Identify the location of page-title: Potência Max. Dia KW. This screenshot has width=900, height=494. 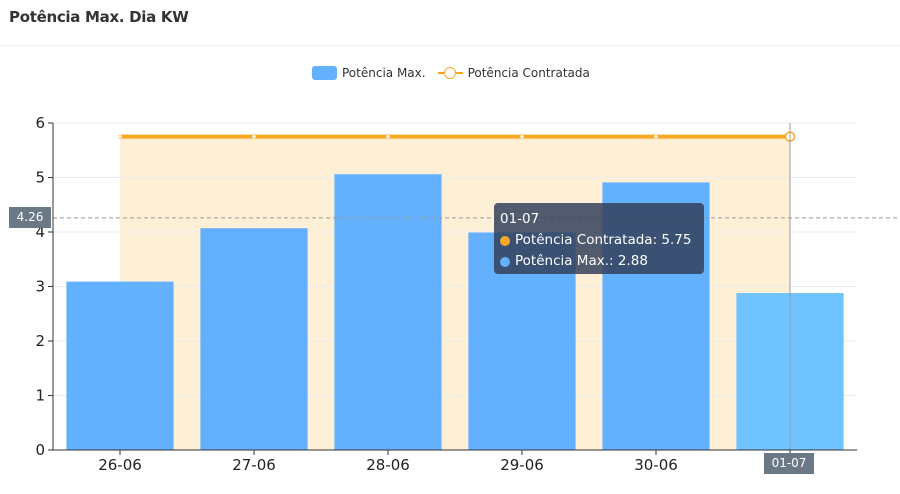
(99, 17).